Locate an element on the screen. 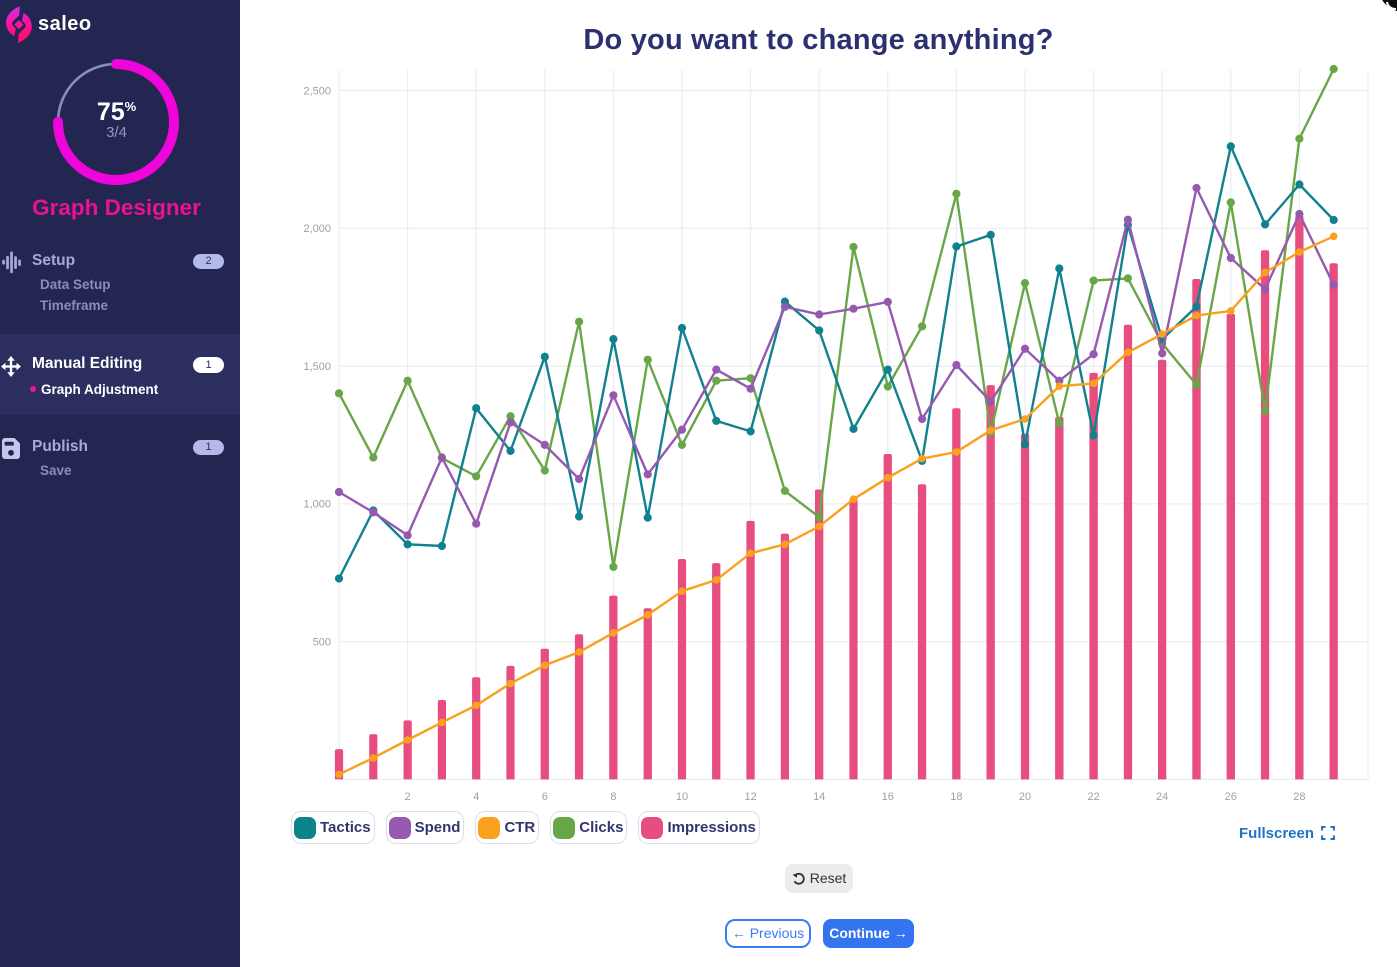 The width and height of the screenshot is (1397, 967). svg-text: 22 is located at coordinates (1093, 797).